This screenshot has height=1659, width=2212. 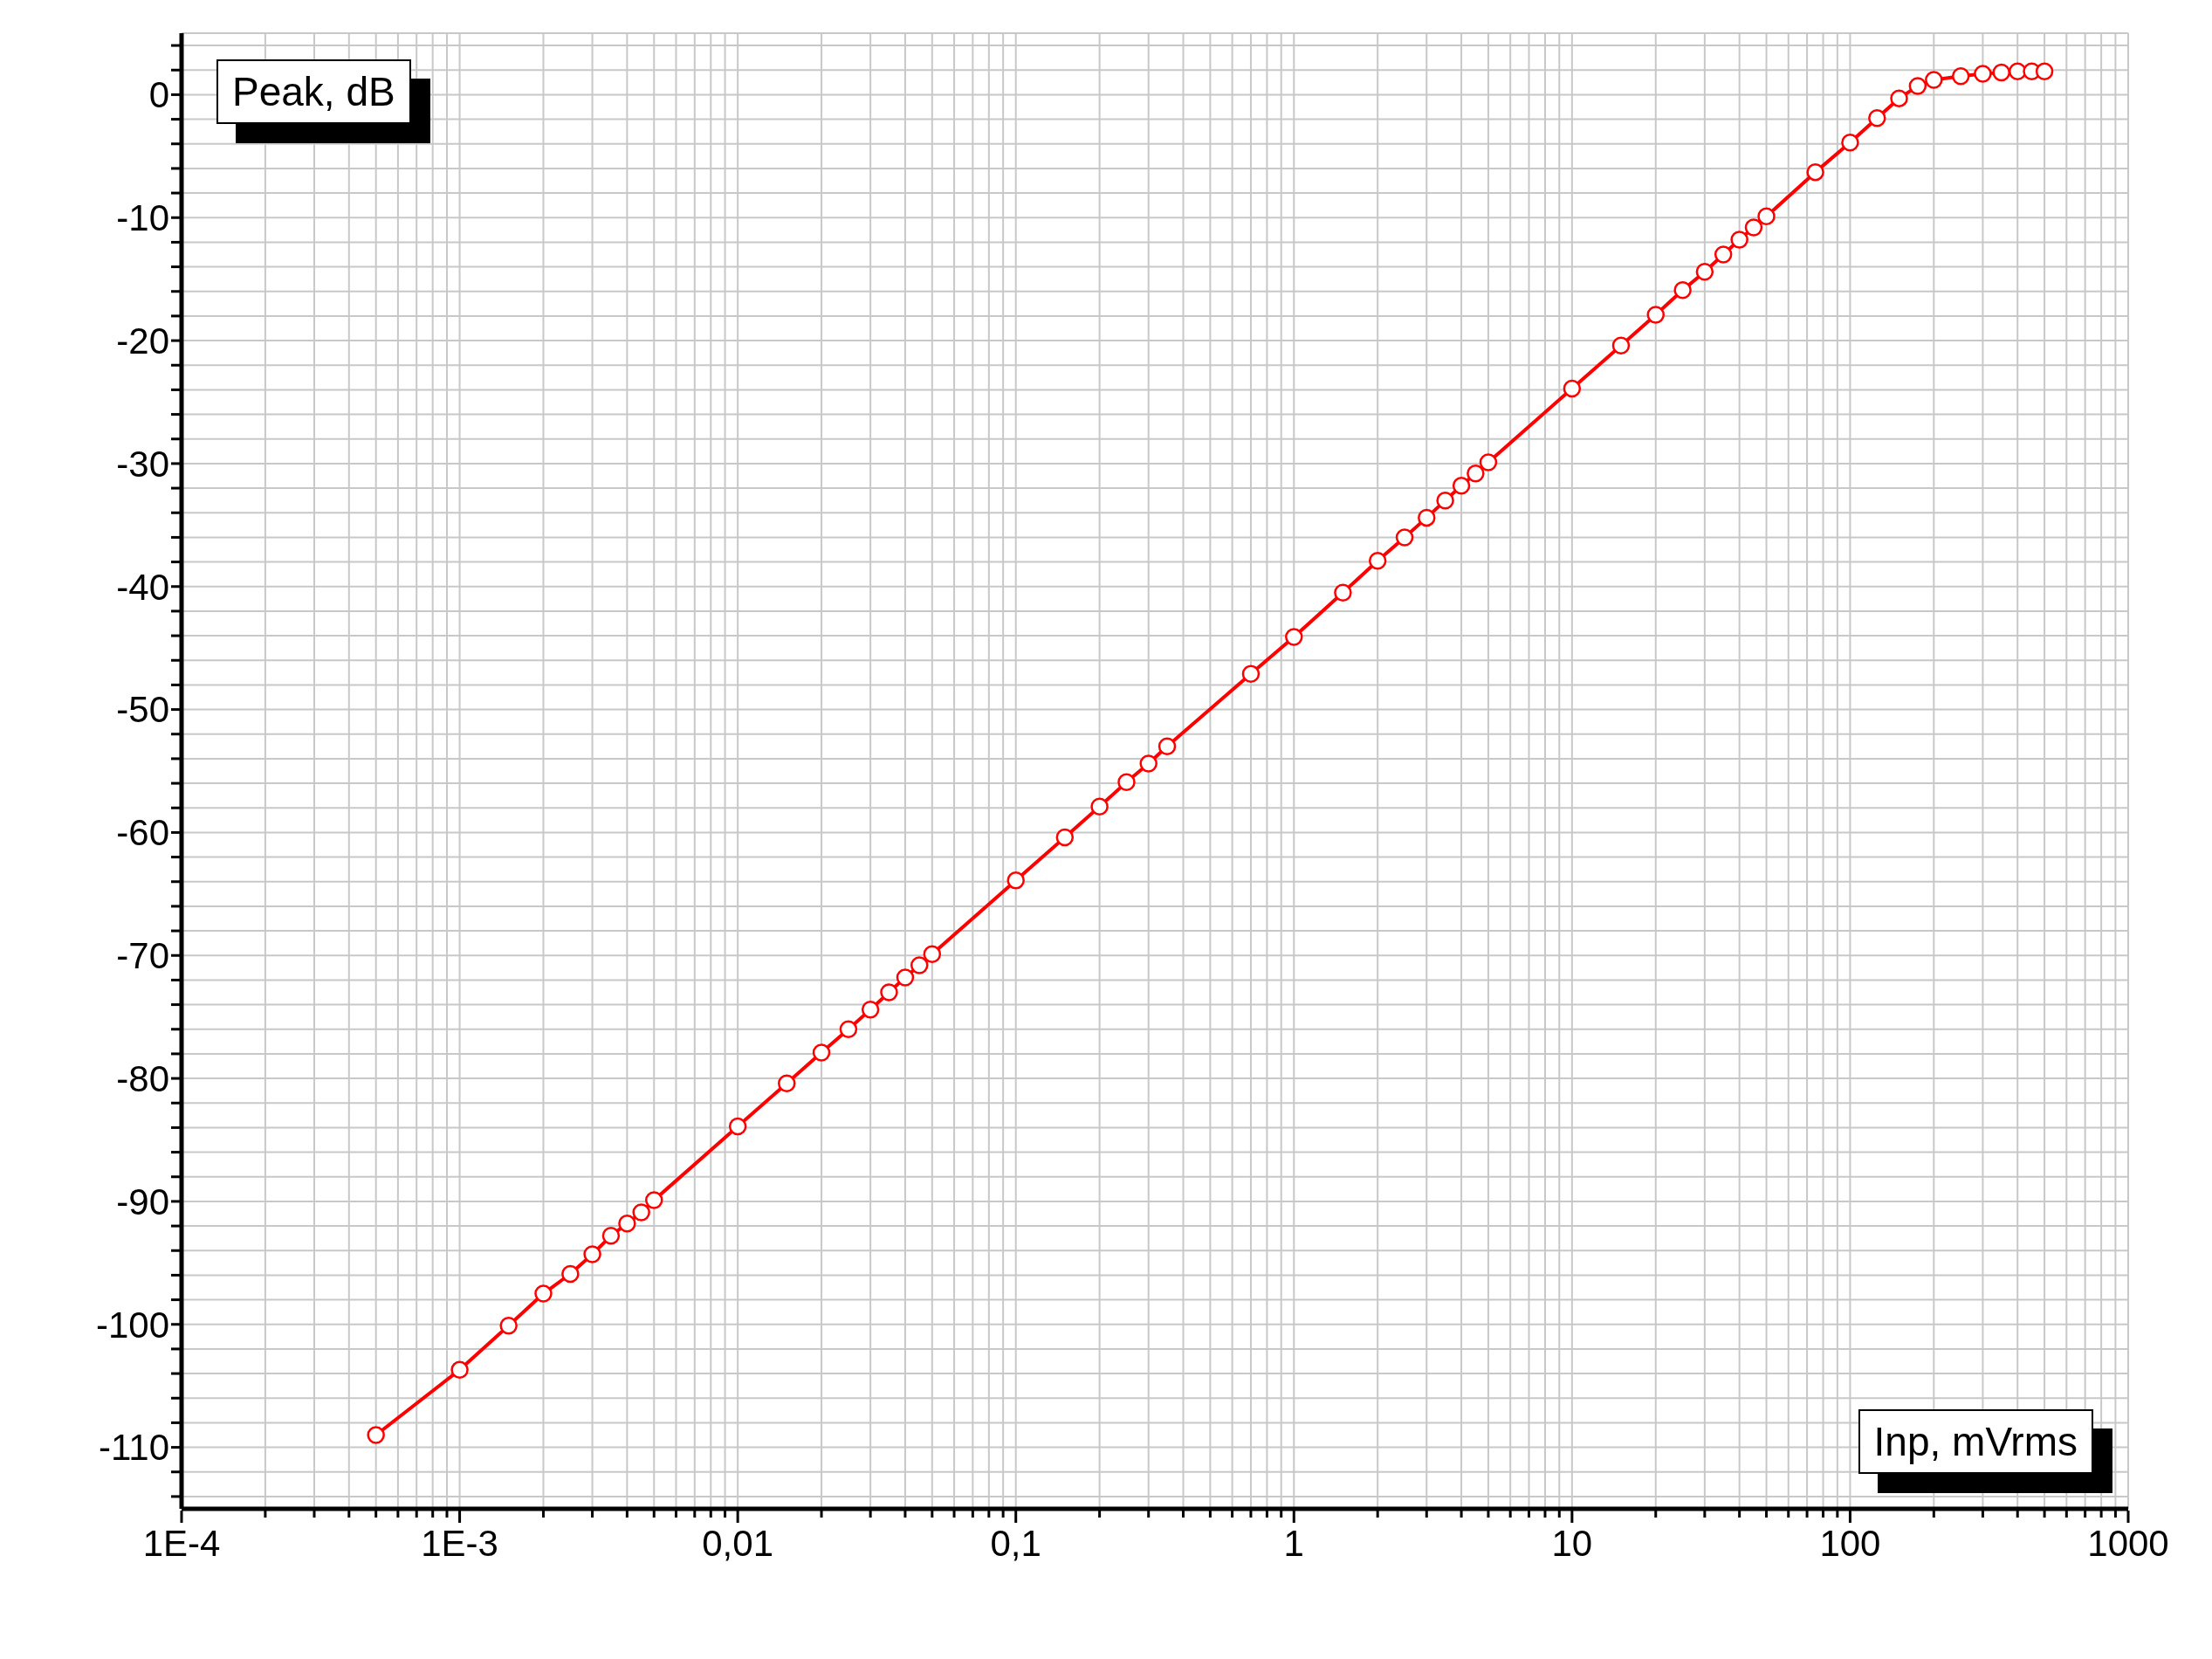 What do you see at coordinates (142, 1078) in the screenshot?
I see `y-tick-label: -80` at bounding box center [142, 1078].